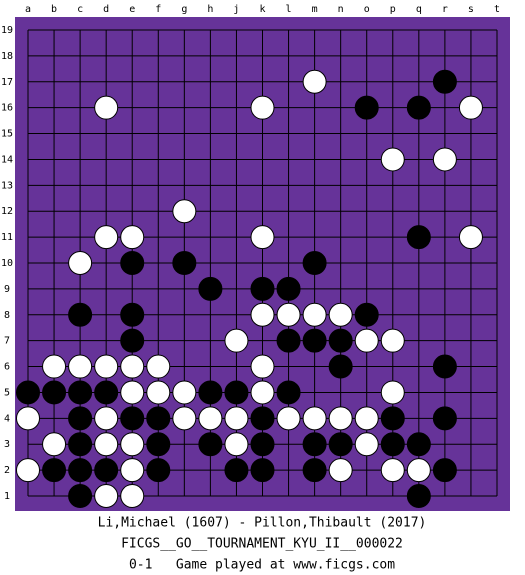  What do you see at coordinates (7, 185) in the screenshot?
I see `row-label: 13` at bounding box center [7, 185].